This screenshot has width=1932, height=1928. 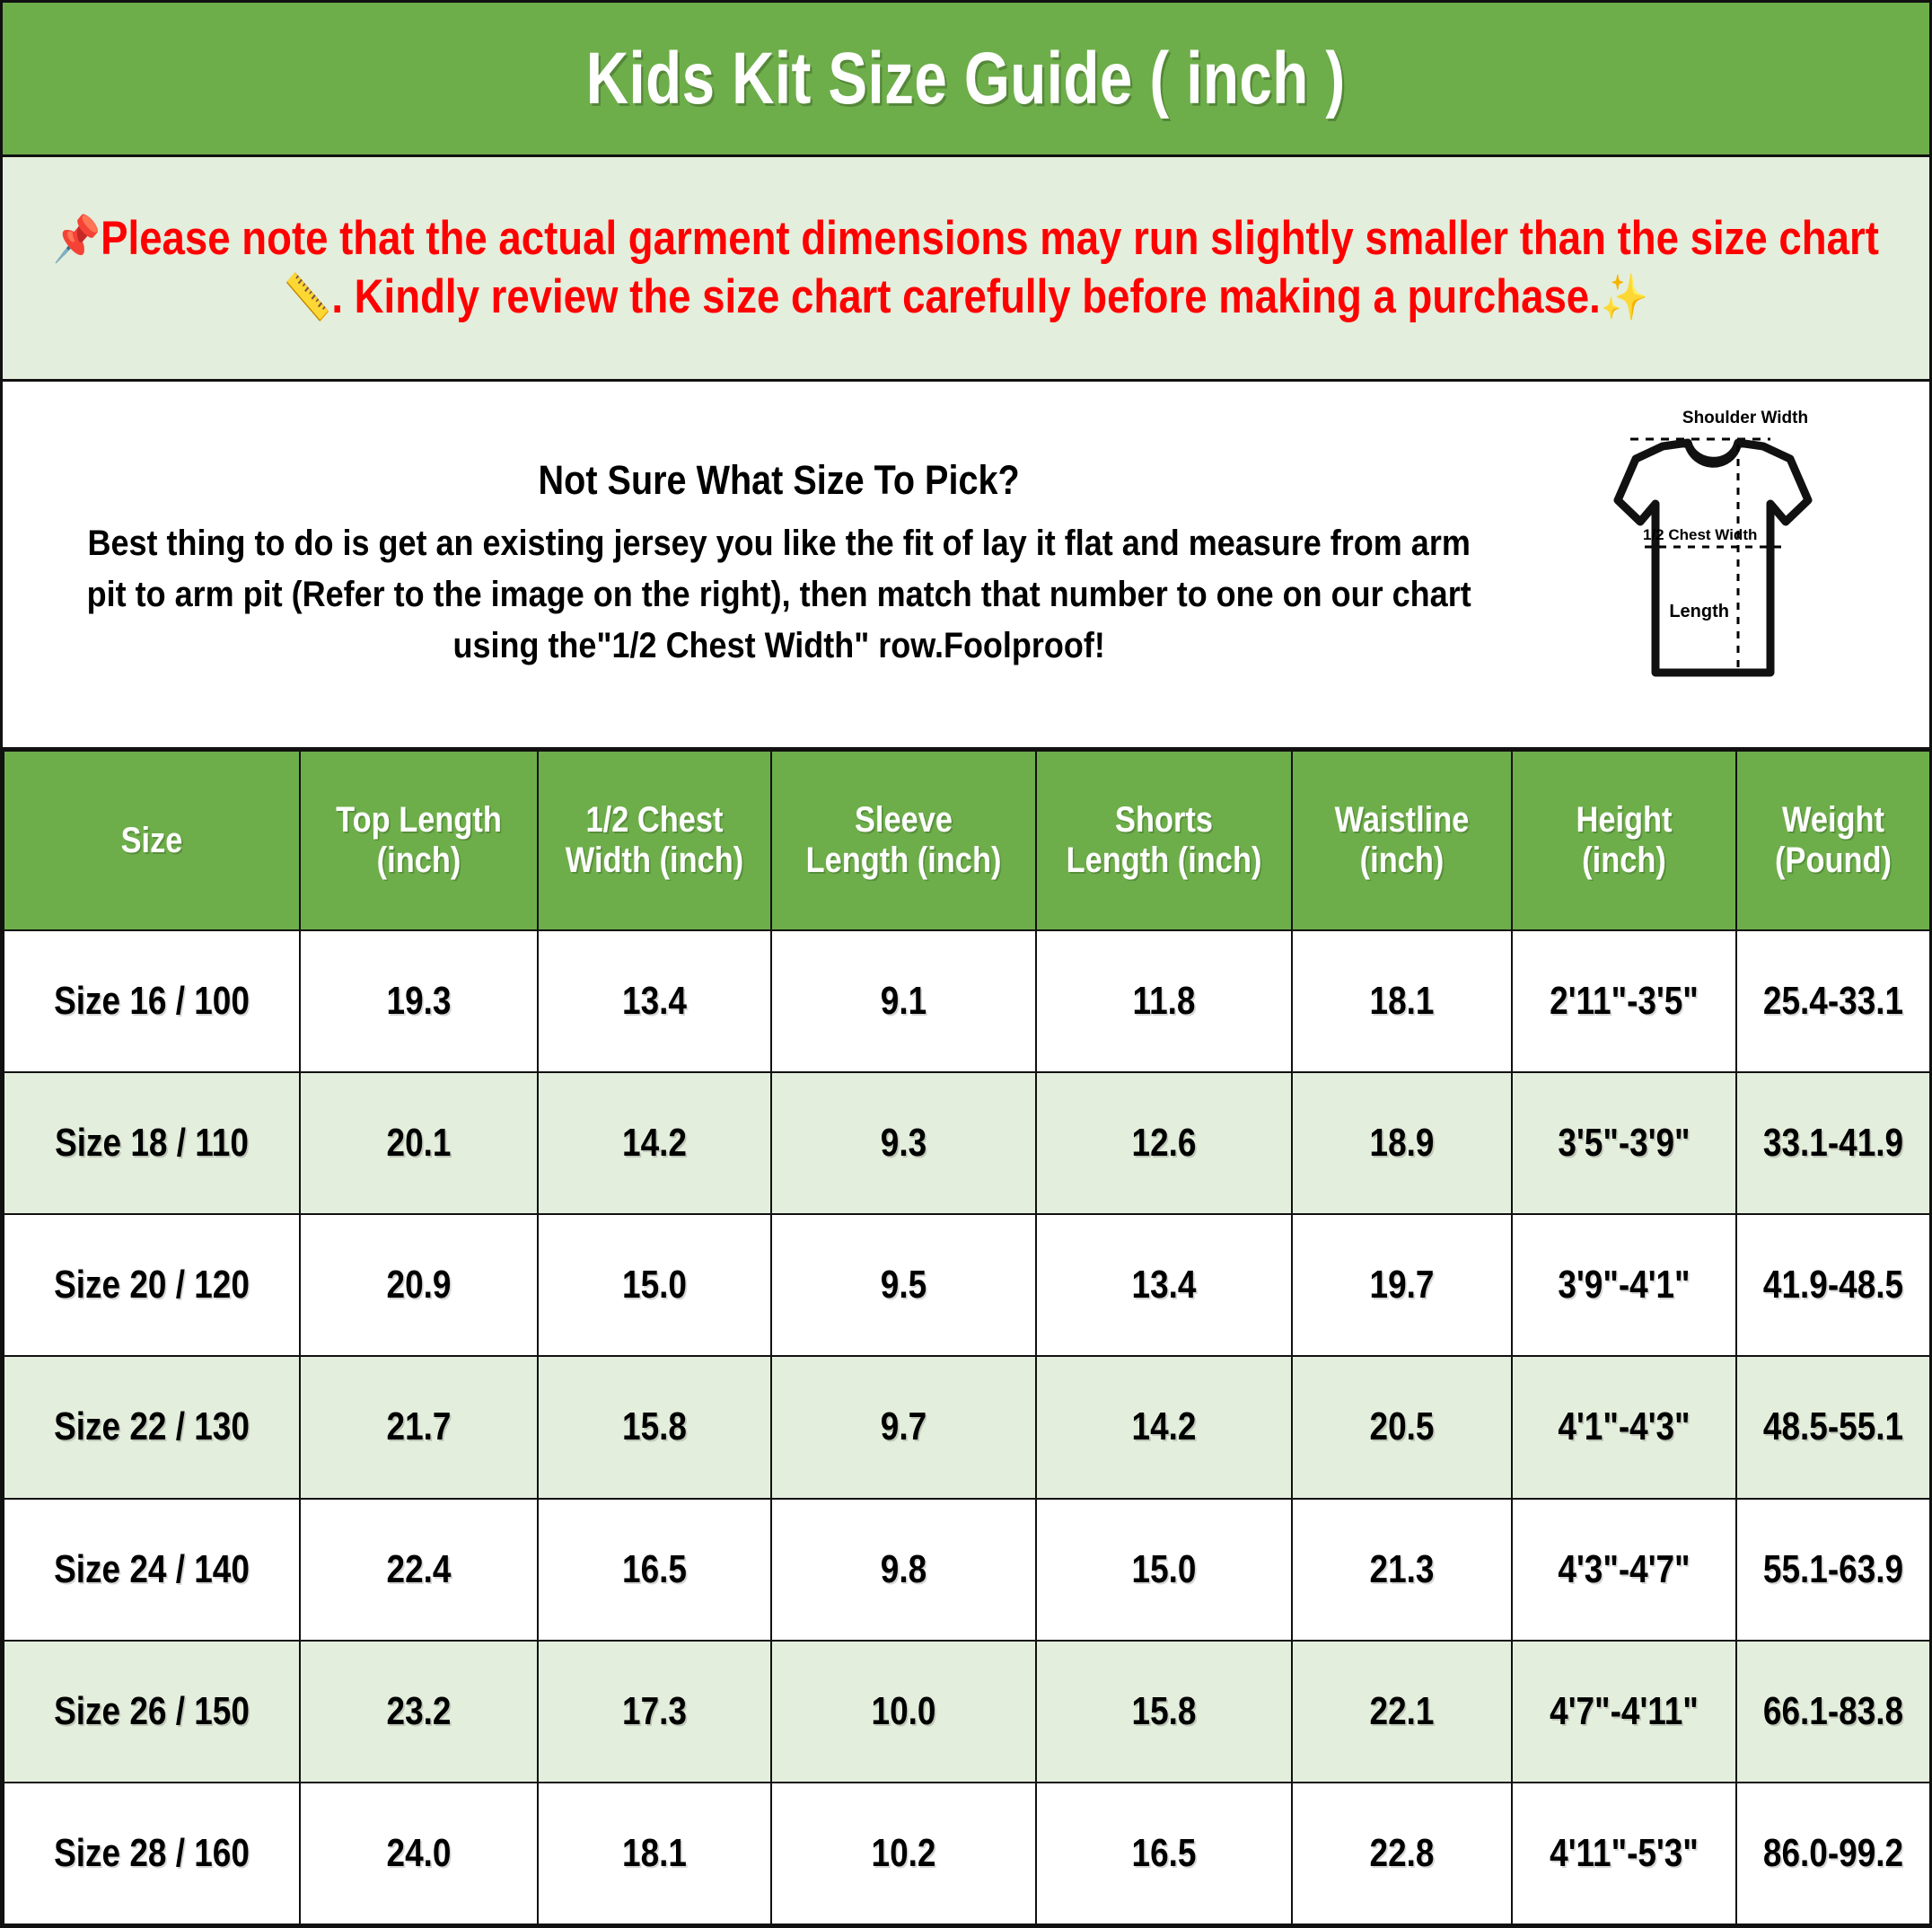 I want to click on cell-top-length-text: 20.1, so click(x=419, y=1143).